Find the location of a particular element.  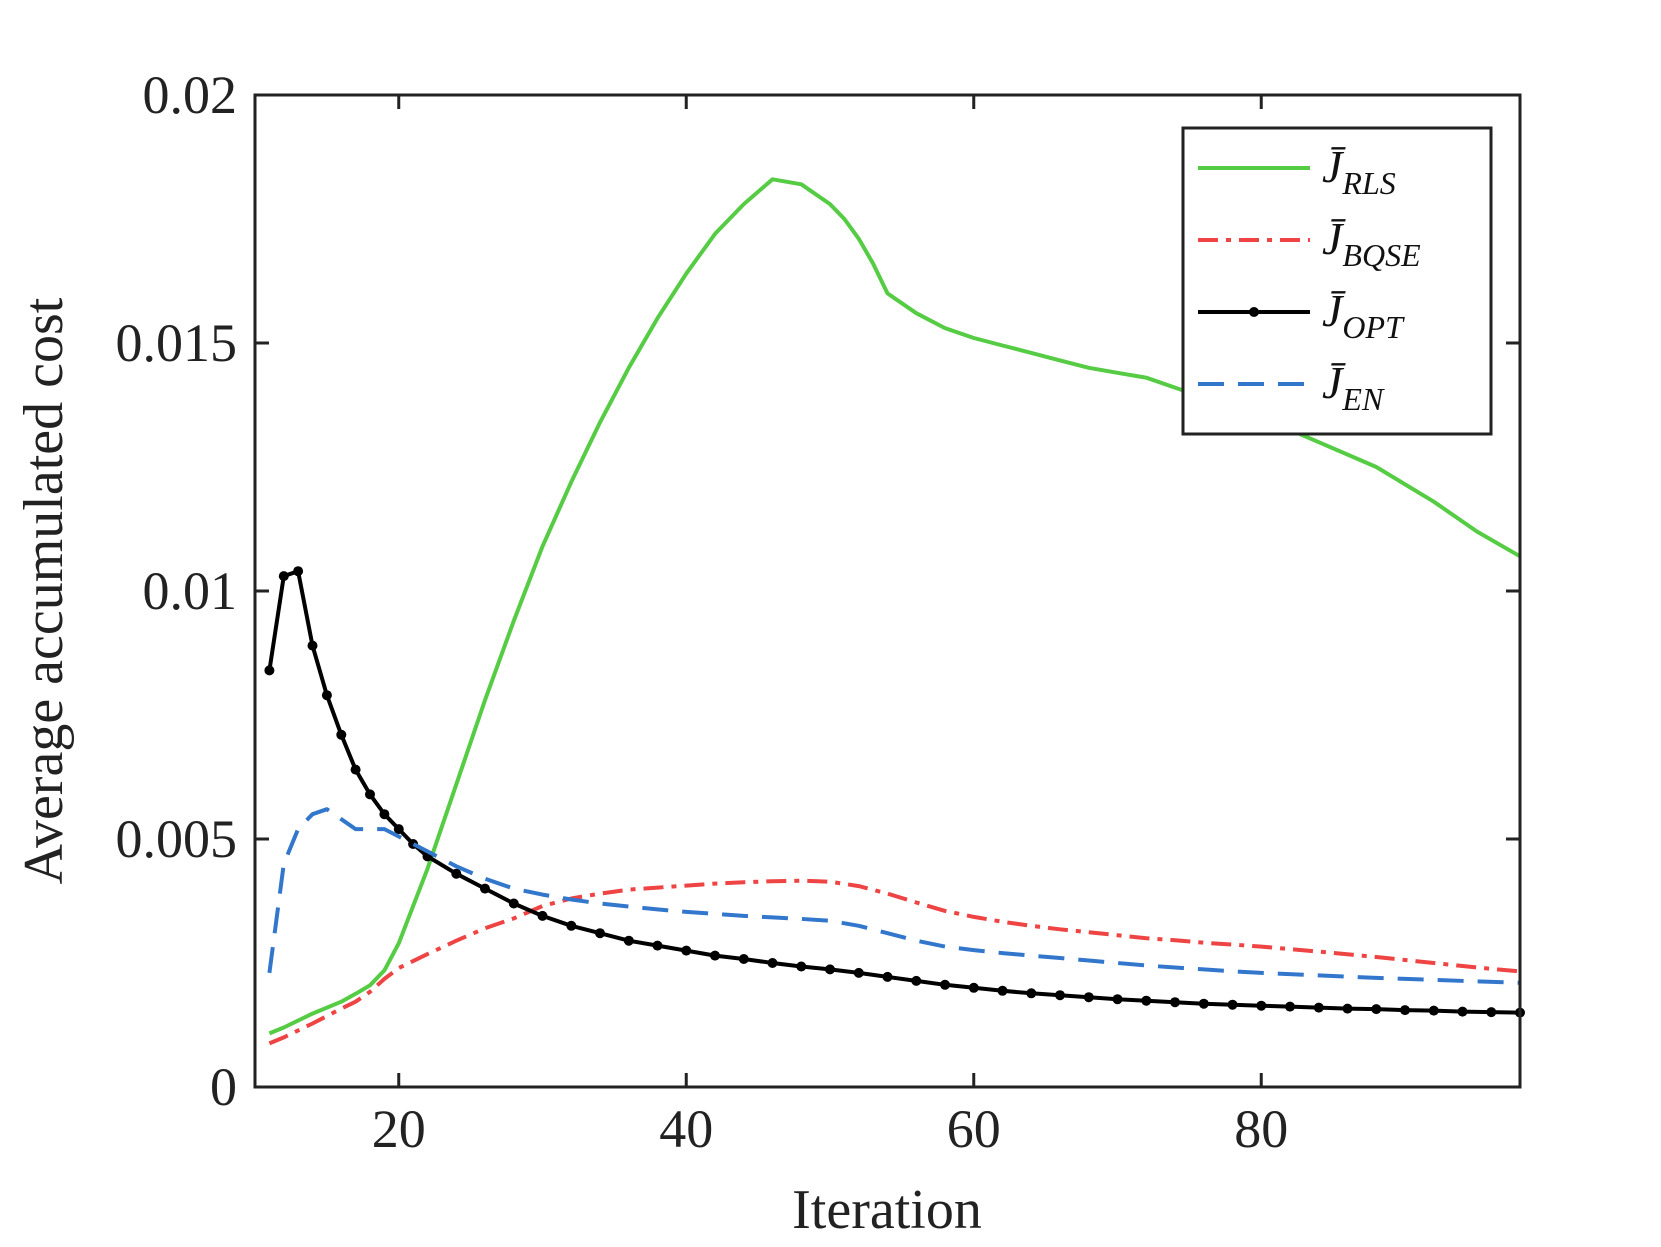

legend-entry-rls: J̄RLS is located at coordinates (1297, 171).